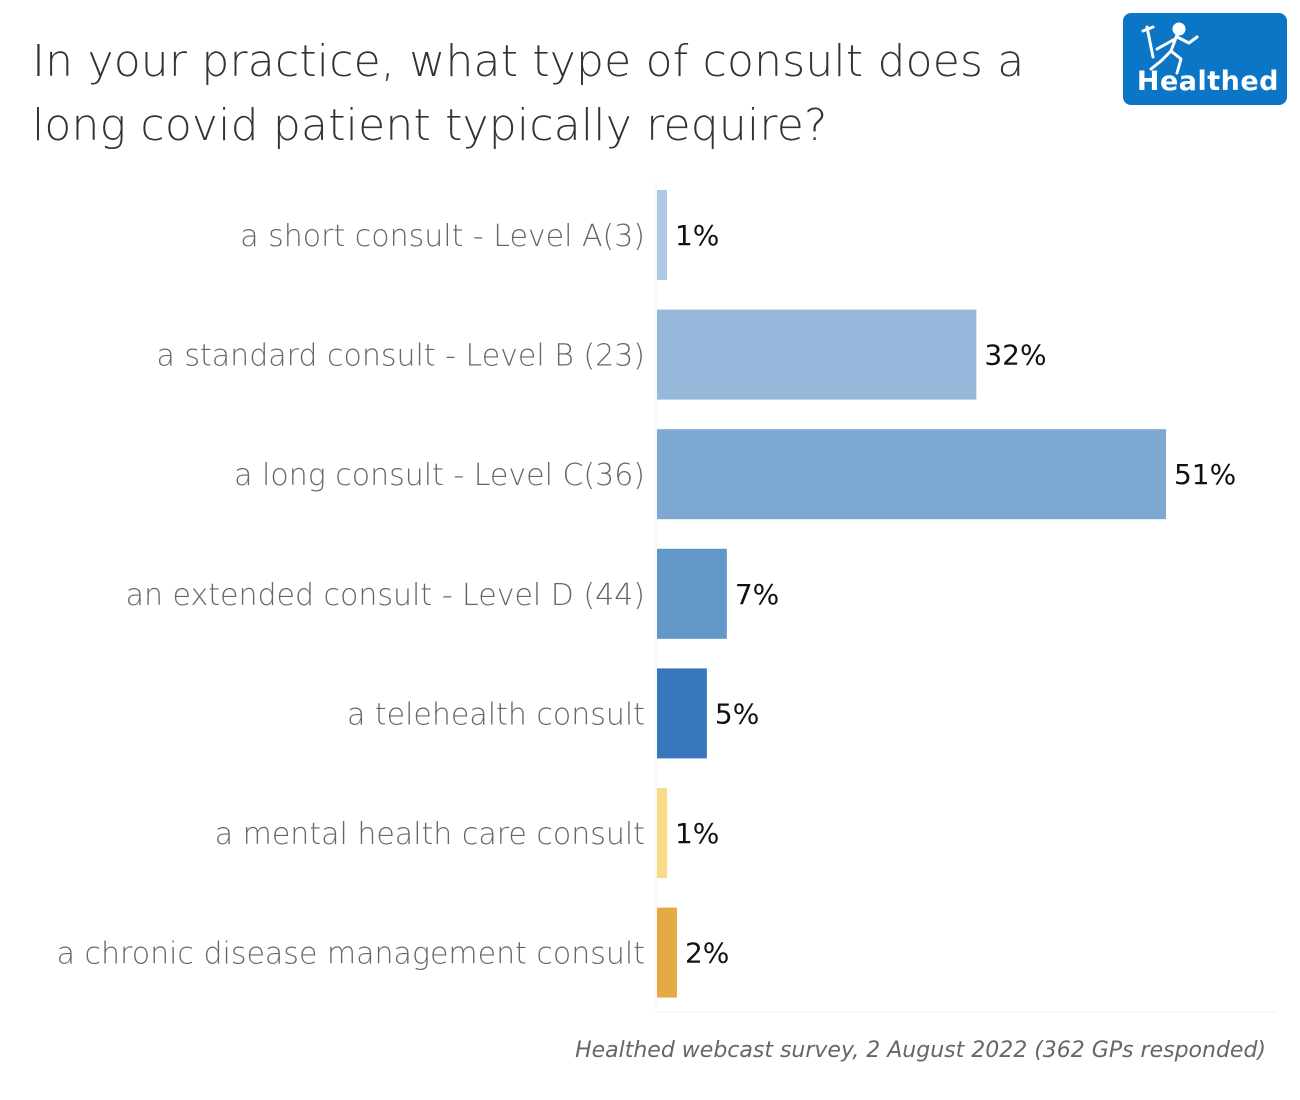 This screenshot has height=1100, width=1300. Describe the element at coordinates (1205, 59) in the screenshot. I see `healthed-logo: Healthed` at that location.